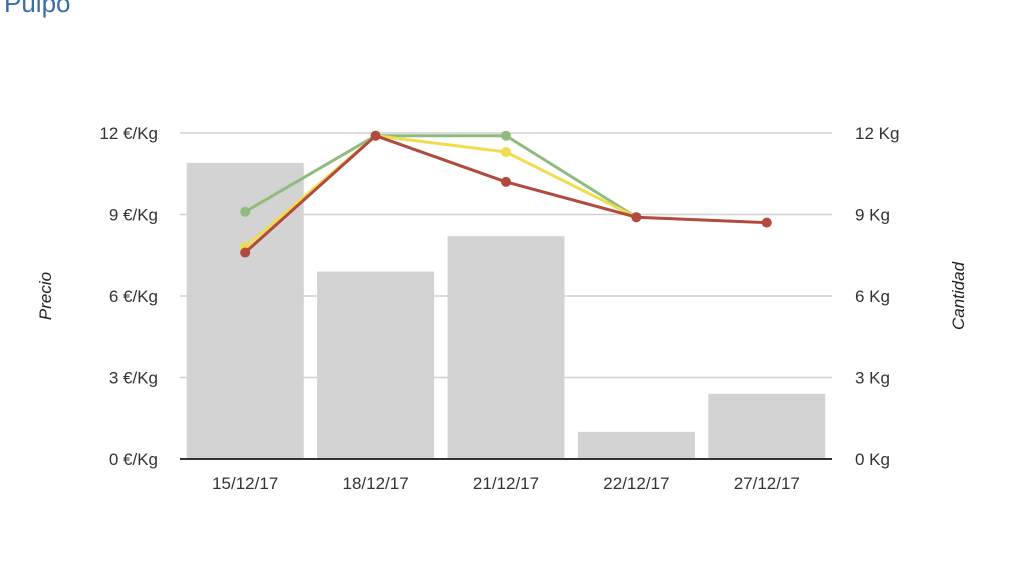 This screenshot has height=576, width=1024. I want to click on x-tick-label: 22/12/17, so click(636, 483).